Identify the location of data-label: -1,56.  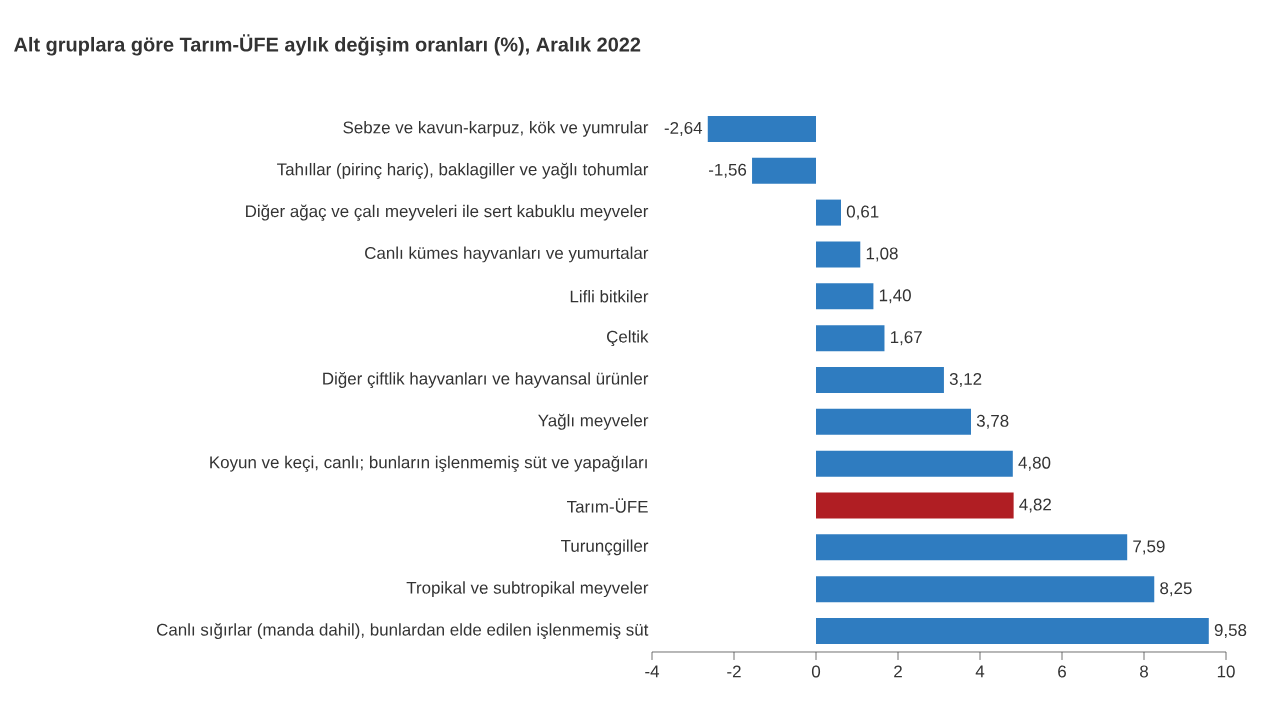
(727, 170).